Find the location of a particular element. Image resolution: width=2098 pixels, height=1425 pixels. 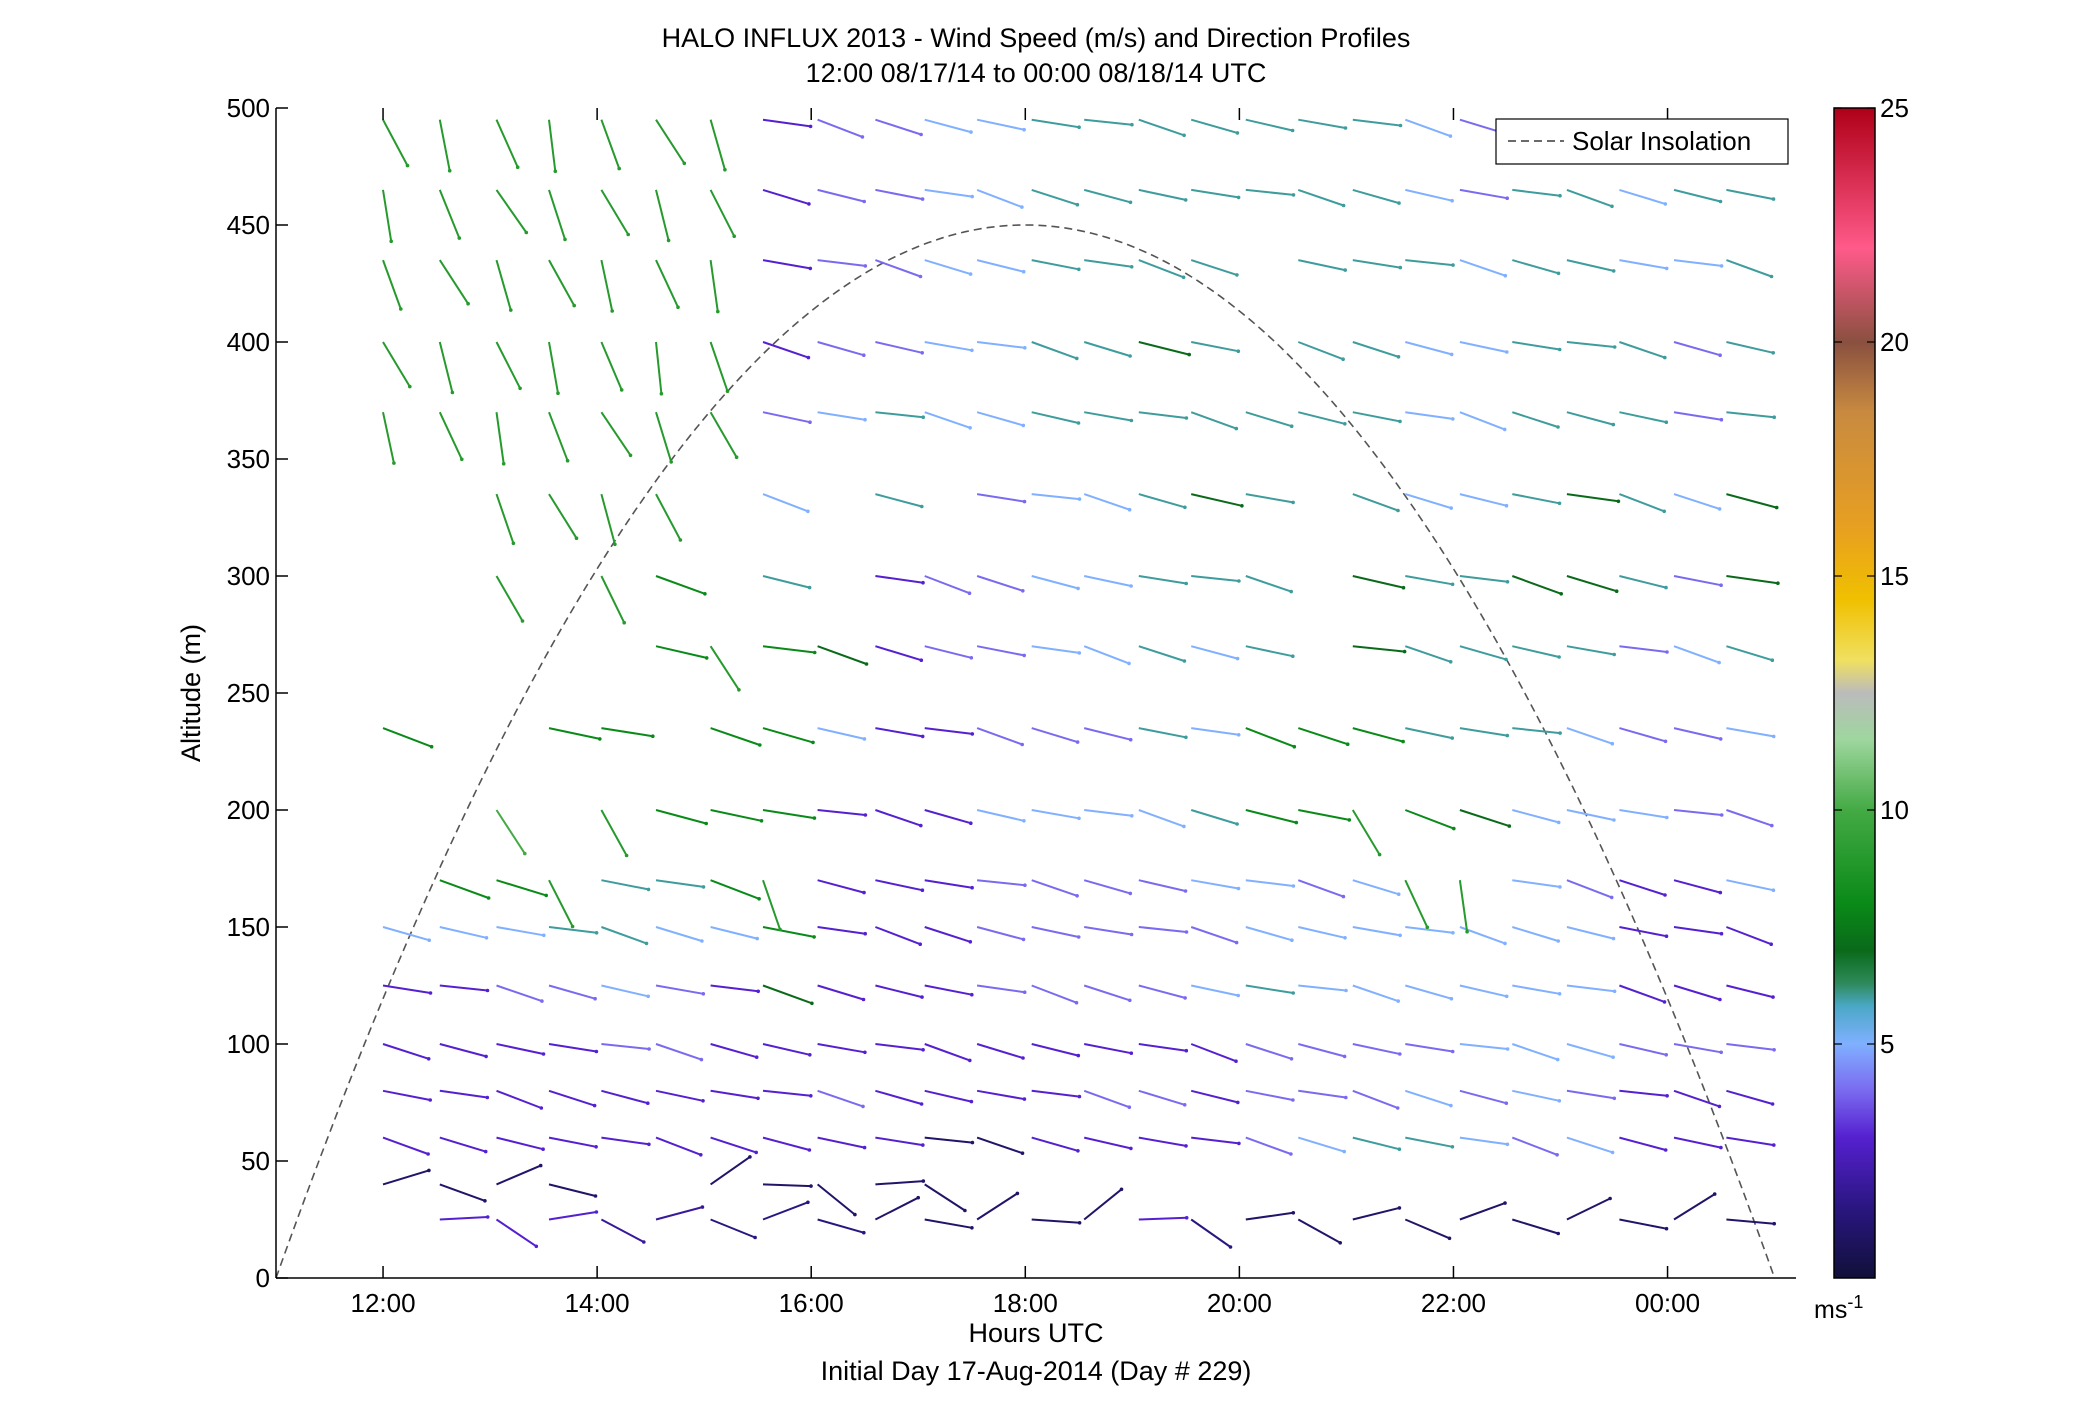

y-tick-label: 50 is located at coordinates (255, 1161).